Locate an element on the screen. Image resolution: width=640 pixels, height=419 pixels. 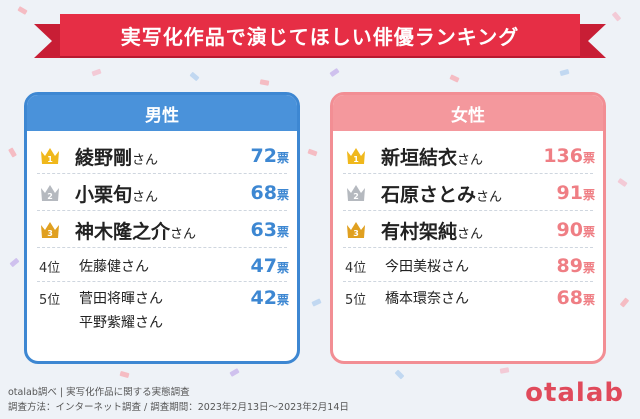
male-panel-heading: 男性 is located at coordinates (162, 113).